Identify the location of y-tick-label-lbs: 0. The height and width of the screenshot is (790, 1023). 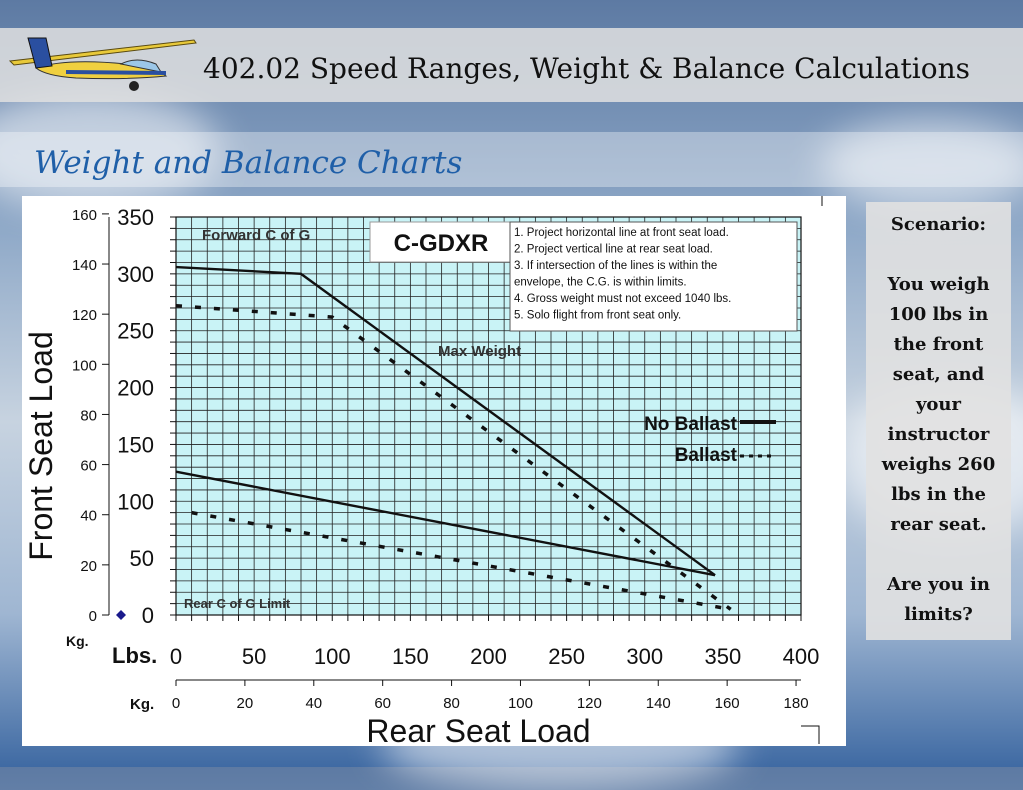
(148, 615).